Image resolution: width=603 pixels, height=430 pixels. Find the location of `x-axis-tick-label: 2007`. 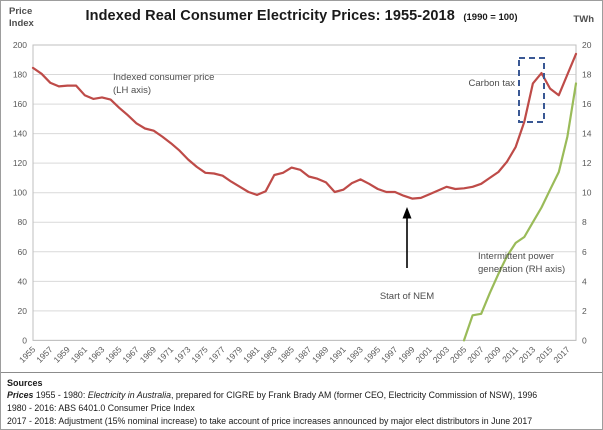

x-axis-tick-label: 2007 is located at coordinates (475, 354).